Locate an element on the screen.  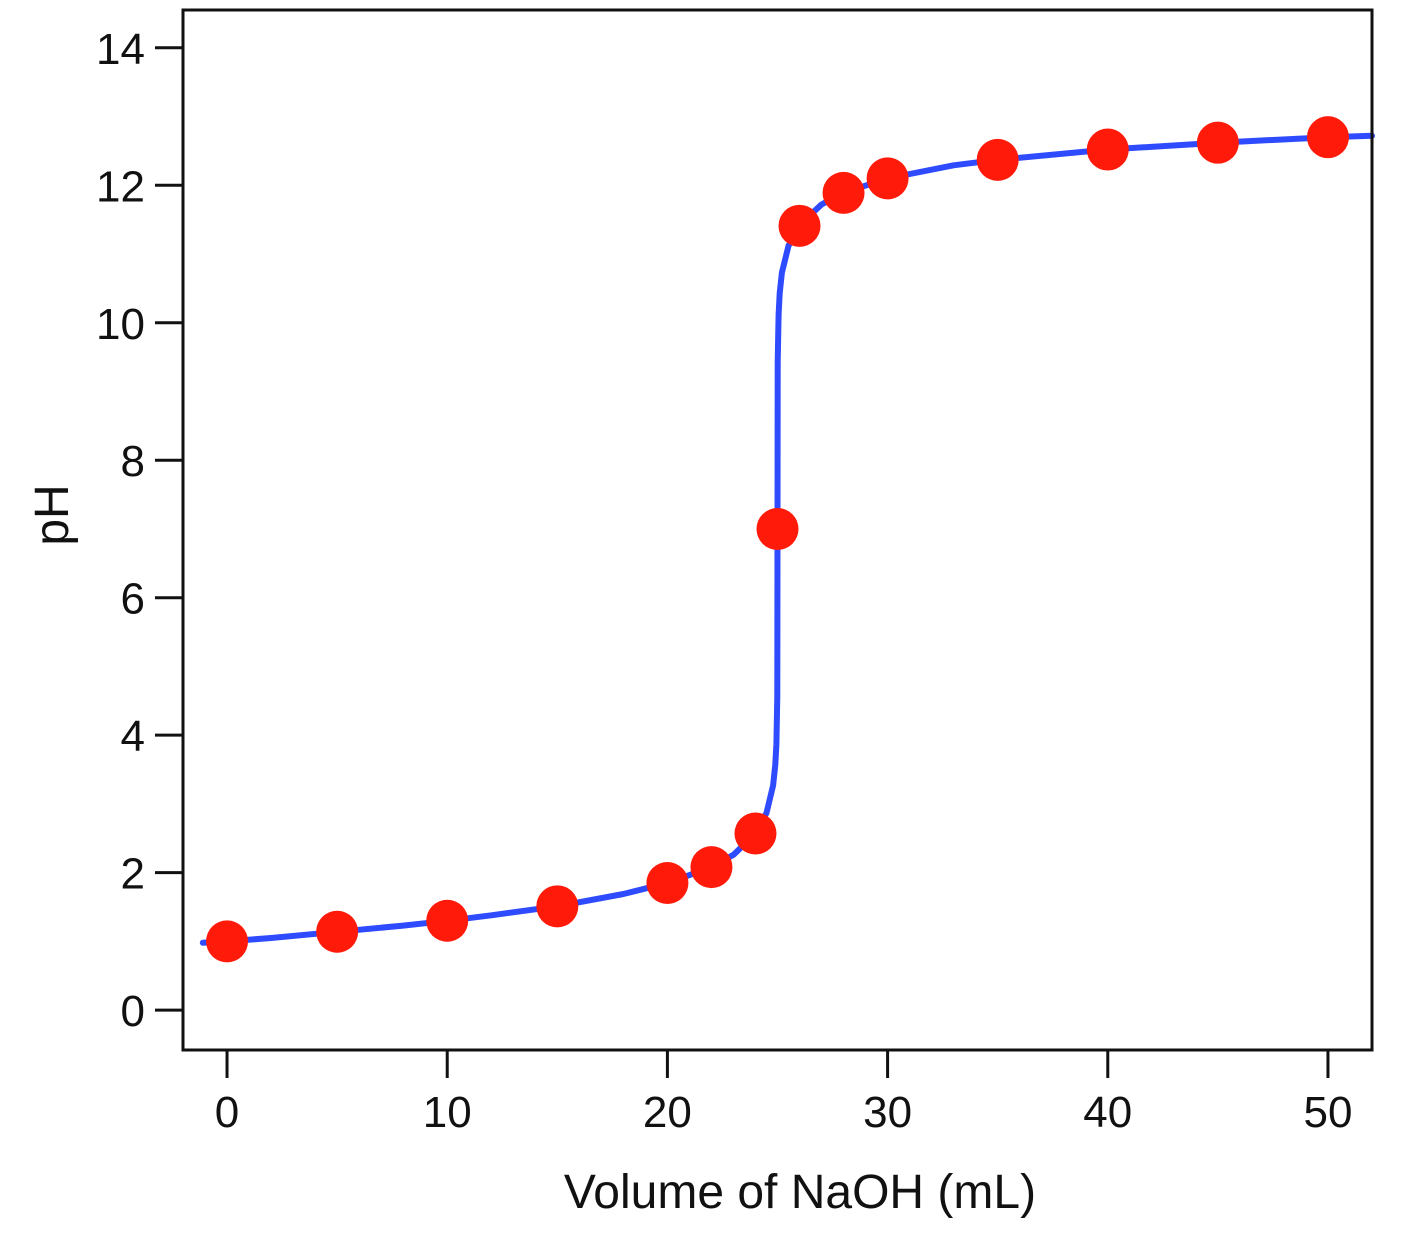
y-tick-label: 8 is located at coordinates (133, 461).